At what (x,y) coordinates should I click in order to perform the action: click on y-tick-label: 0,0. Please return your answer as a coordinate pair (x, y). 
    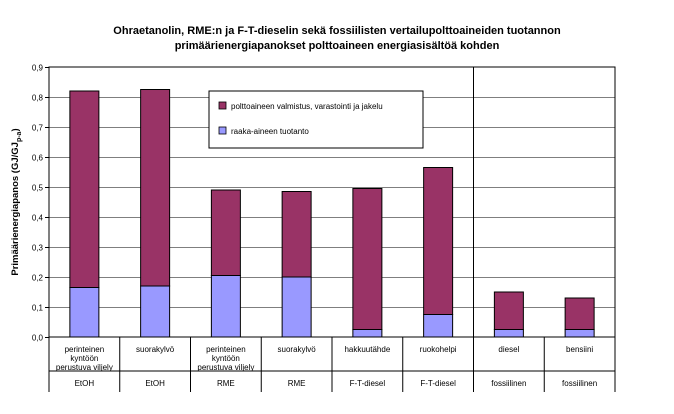
    Looking at the image, I should click on (38, 338).